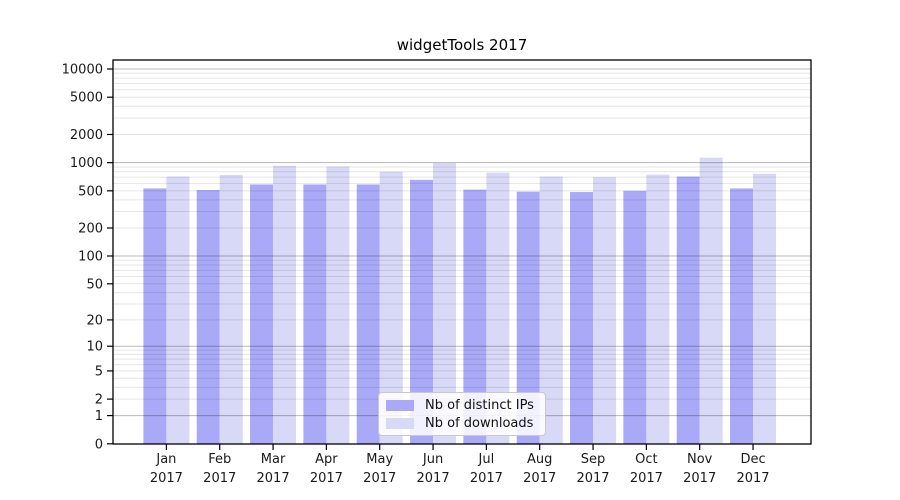  I want to click on y-tick-label: 0, so click(99, 444).